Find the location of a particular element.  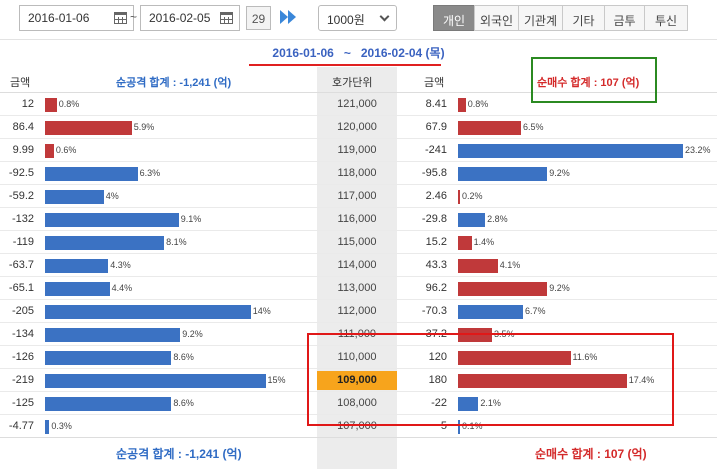

left-amount: 9.99 is located at coordinates (23, 150).